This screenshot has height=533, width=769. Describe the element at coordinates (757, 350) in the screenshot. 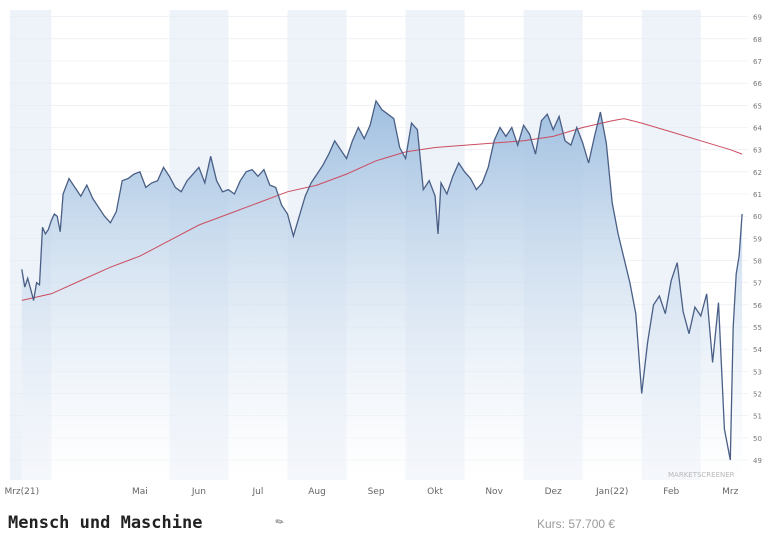

I see `y-tick-label: 54` at that location.